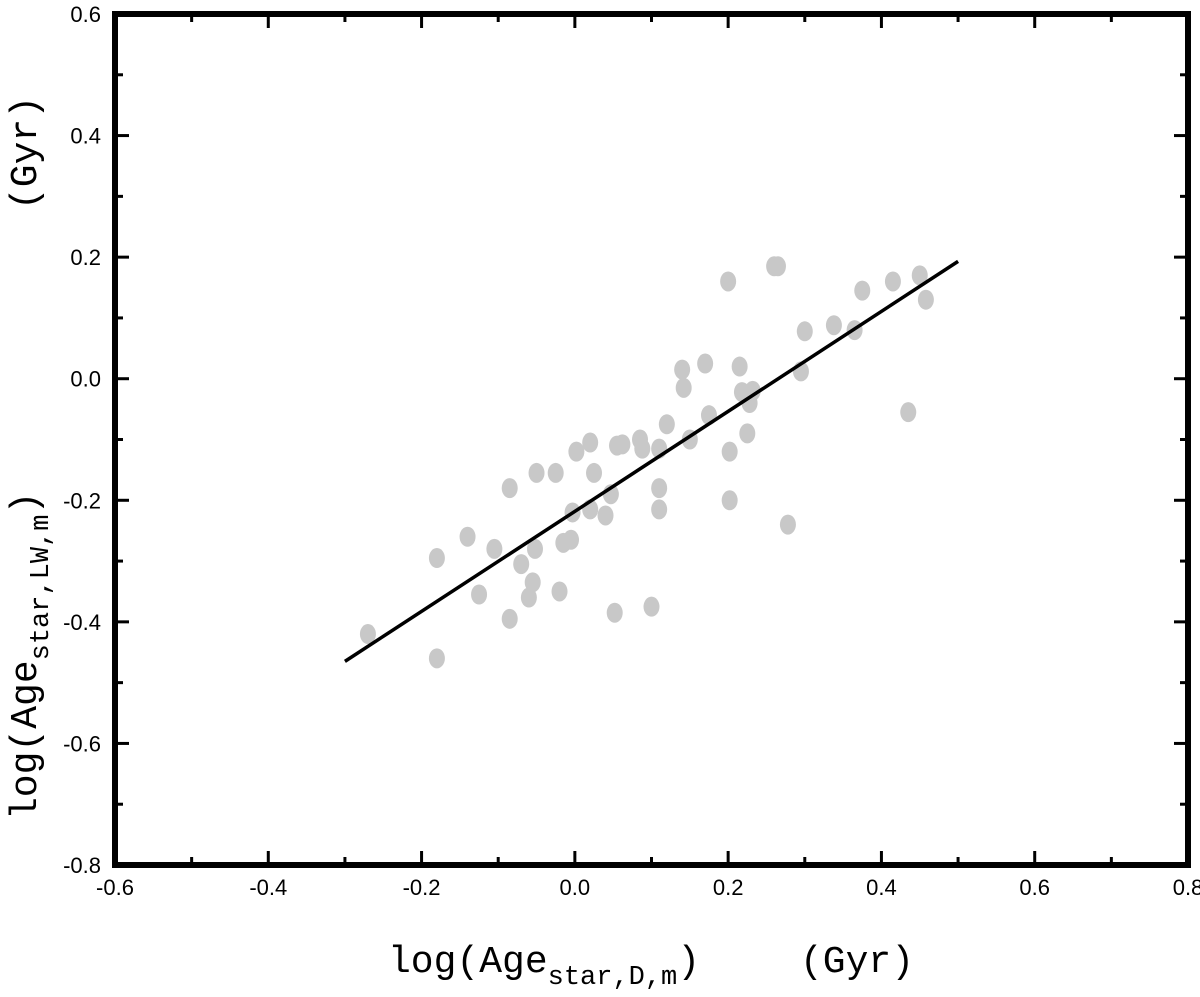 The image size is (1200, 997). Describe the element at coordinates (85, 136) in the screenshot. I see `y-tick-label: 0.4` at that location.